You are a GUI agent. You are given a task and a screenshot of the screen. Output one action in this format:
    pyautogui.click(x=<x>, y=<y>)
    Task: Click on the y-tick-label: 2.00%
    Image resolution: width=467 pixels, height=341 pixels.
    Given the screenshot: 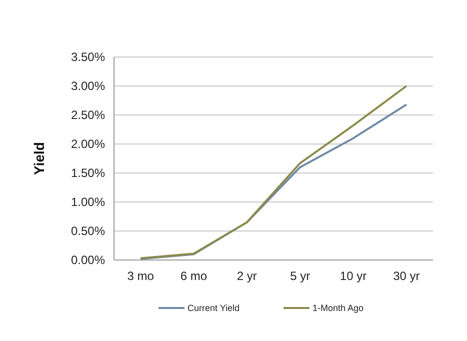 What is the action you would take?
    pyautogui.click(x=88, y=144)
    